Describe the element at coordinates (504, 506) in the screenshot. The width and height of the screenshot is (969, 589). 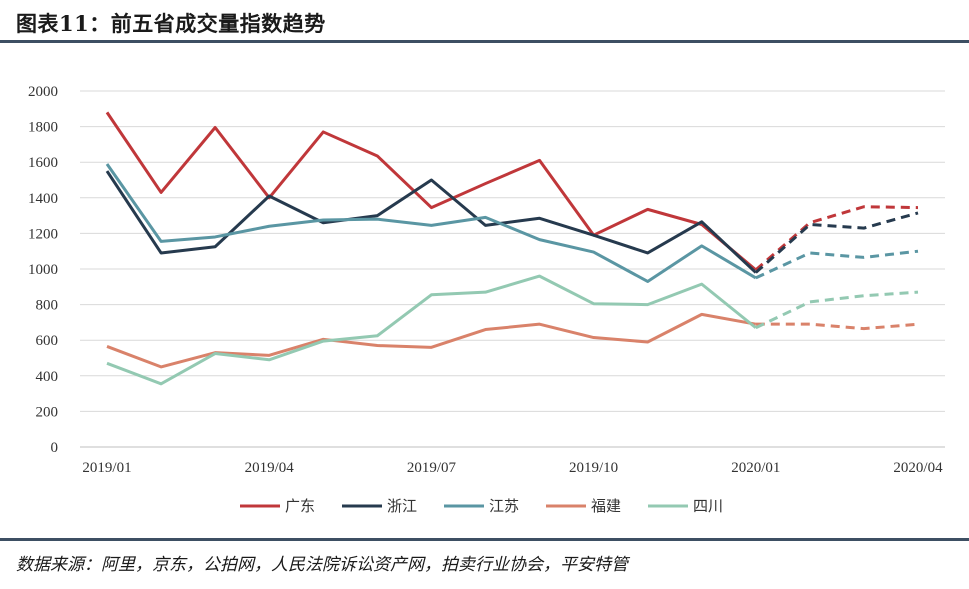
I see `legend-label: 江苏` at that location.